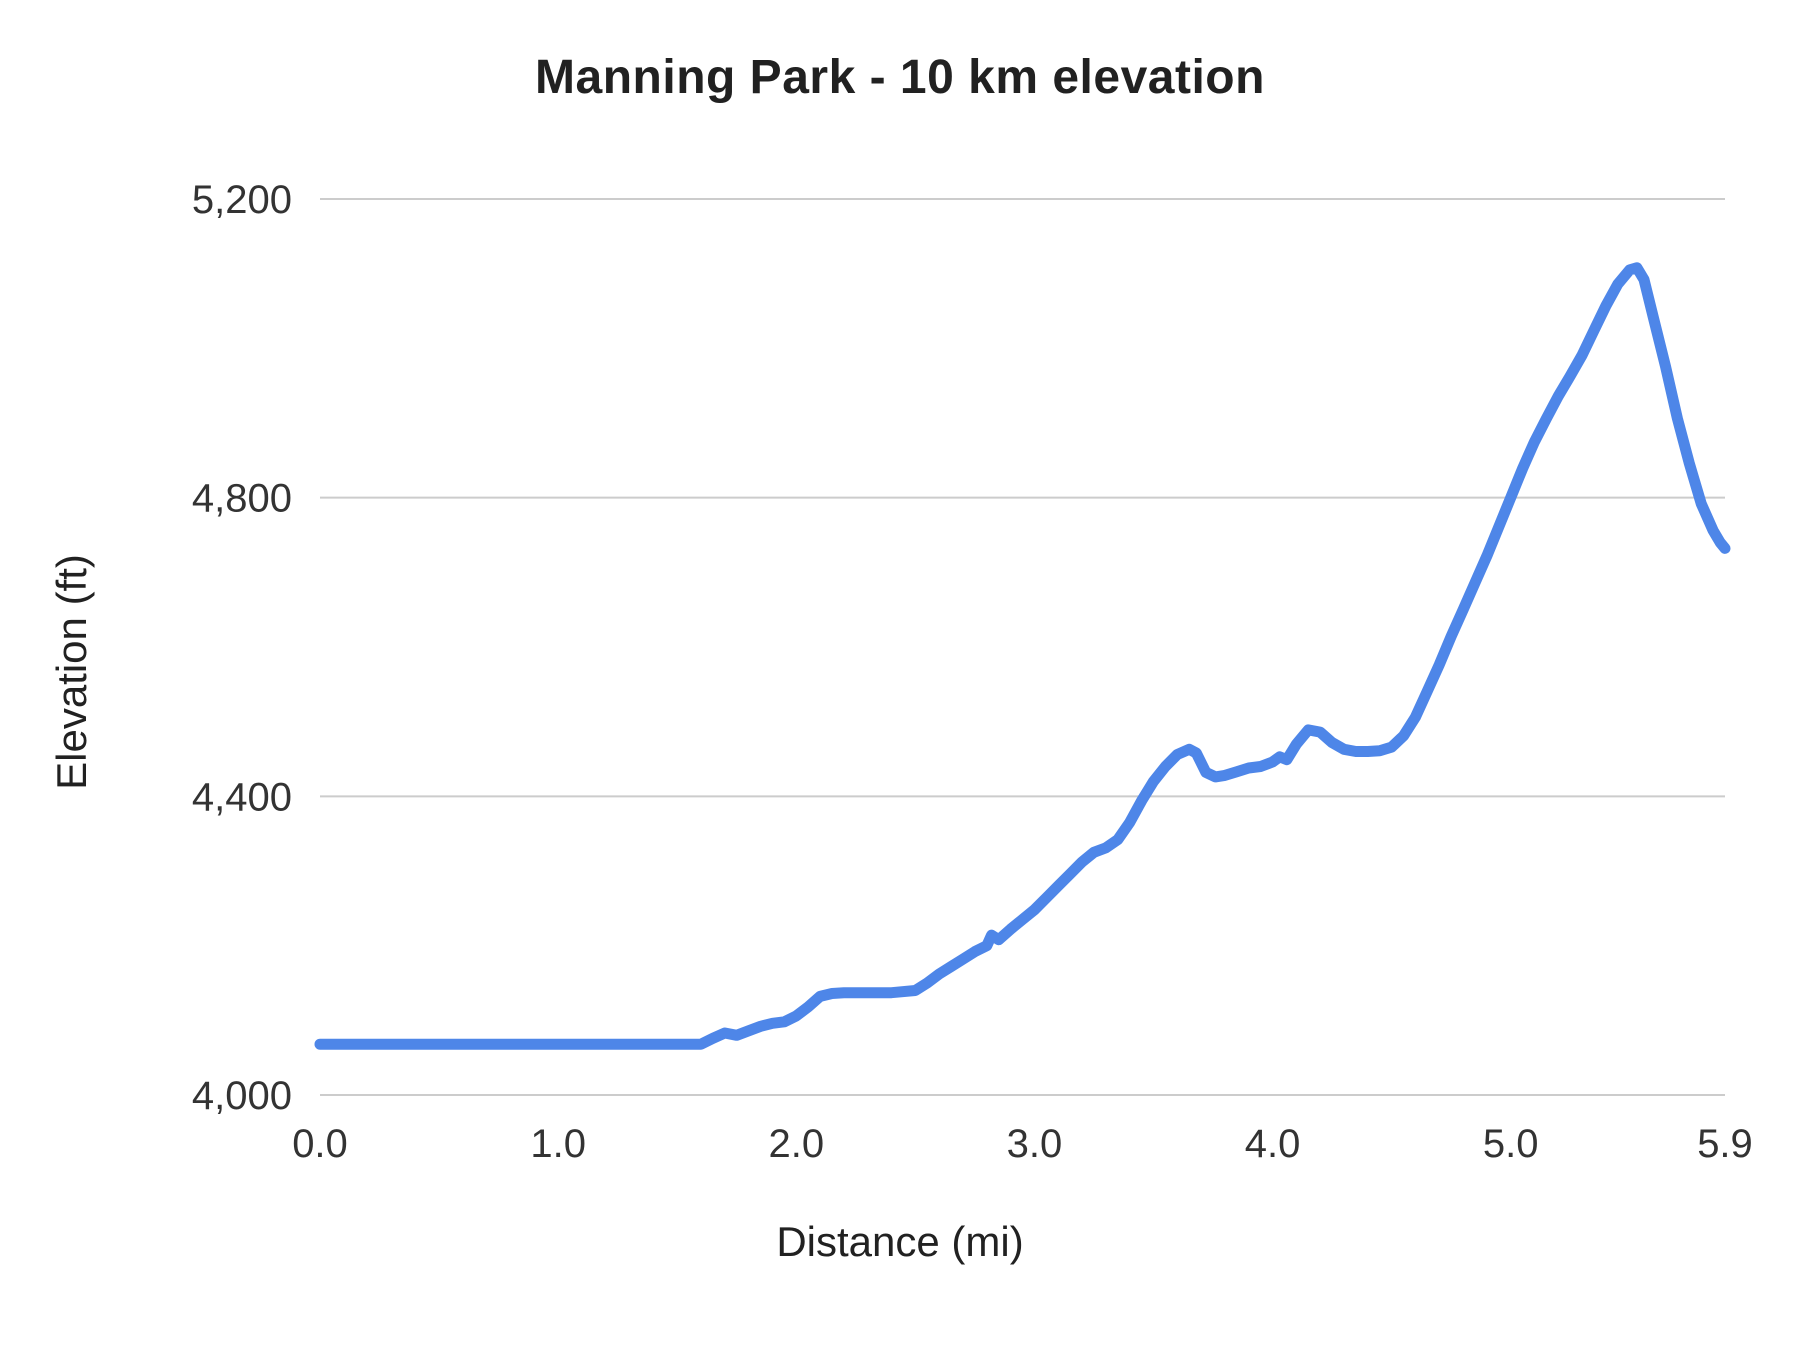 This screenshot has width=1800, height=1350. Describe the element at coordinates (242, 499) in the screenshot. I see `y-tick-label: 4,800` at that location.